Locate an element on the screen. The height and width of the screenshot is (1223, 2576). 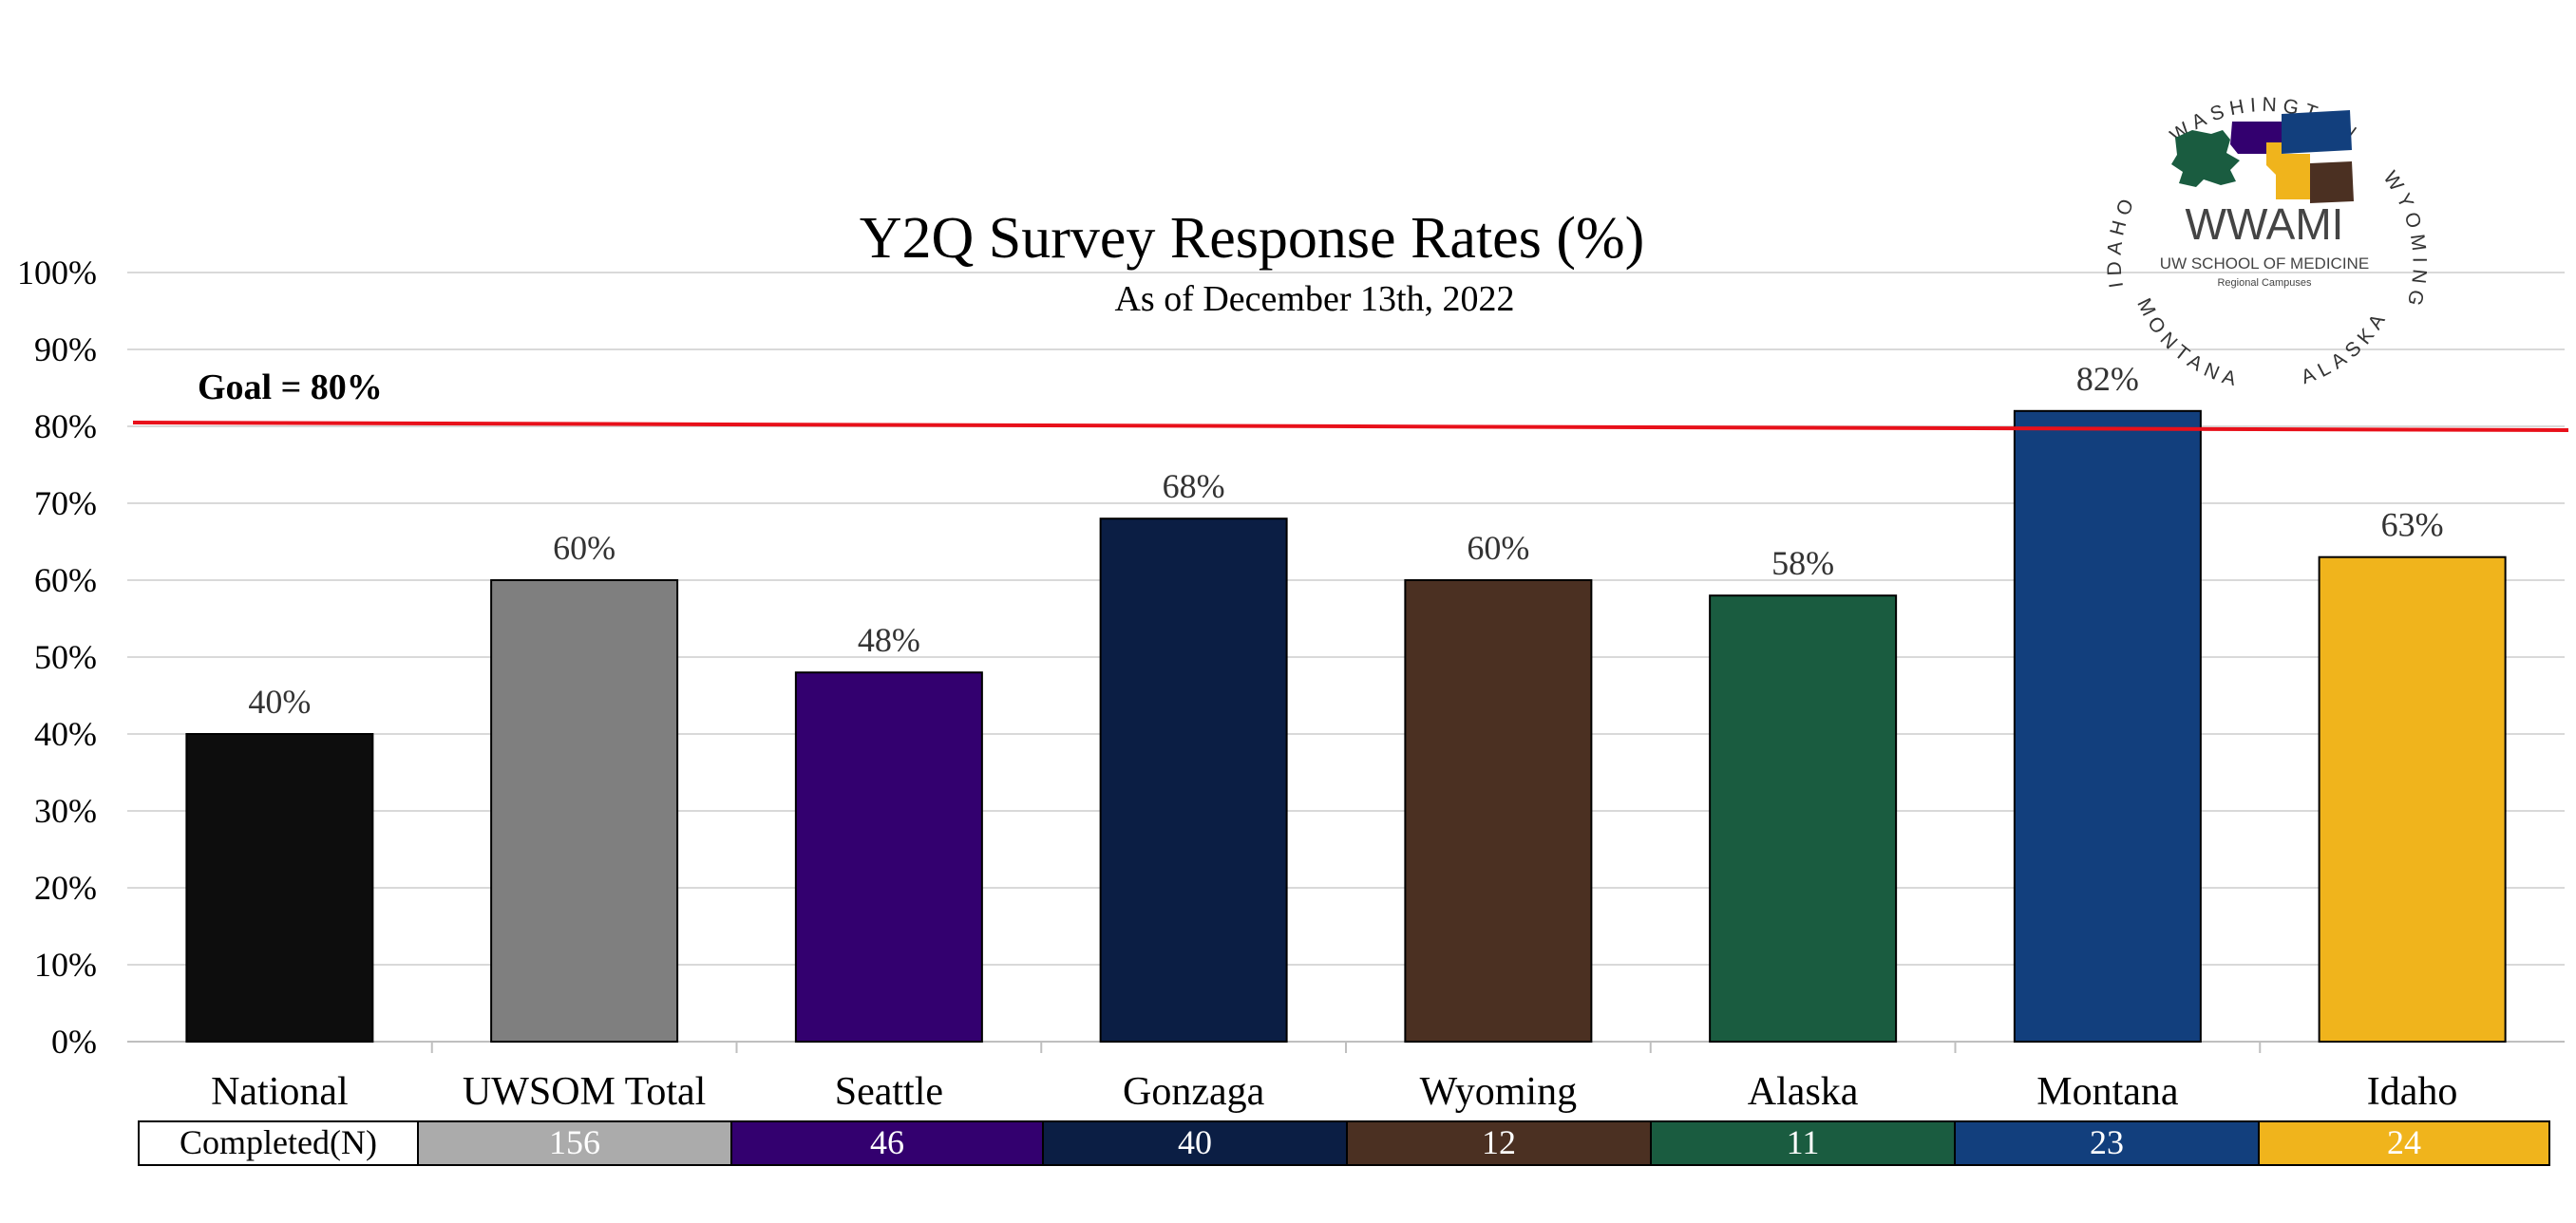
logo-line1: UW SCHOOL OF MEDICINE is located at coordinates (2264, 263).